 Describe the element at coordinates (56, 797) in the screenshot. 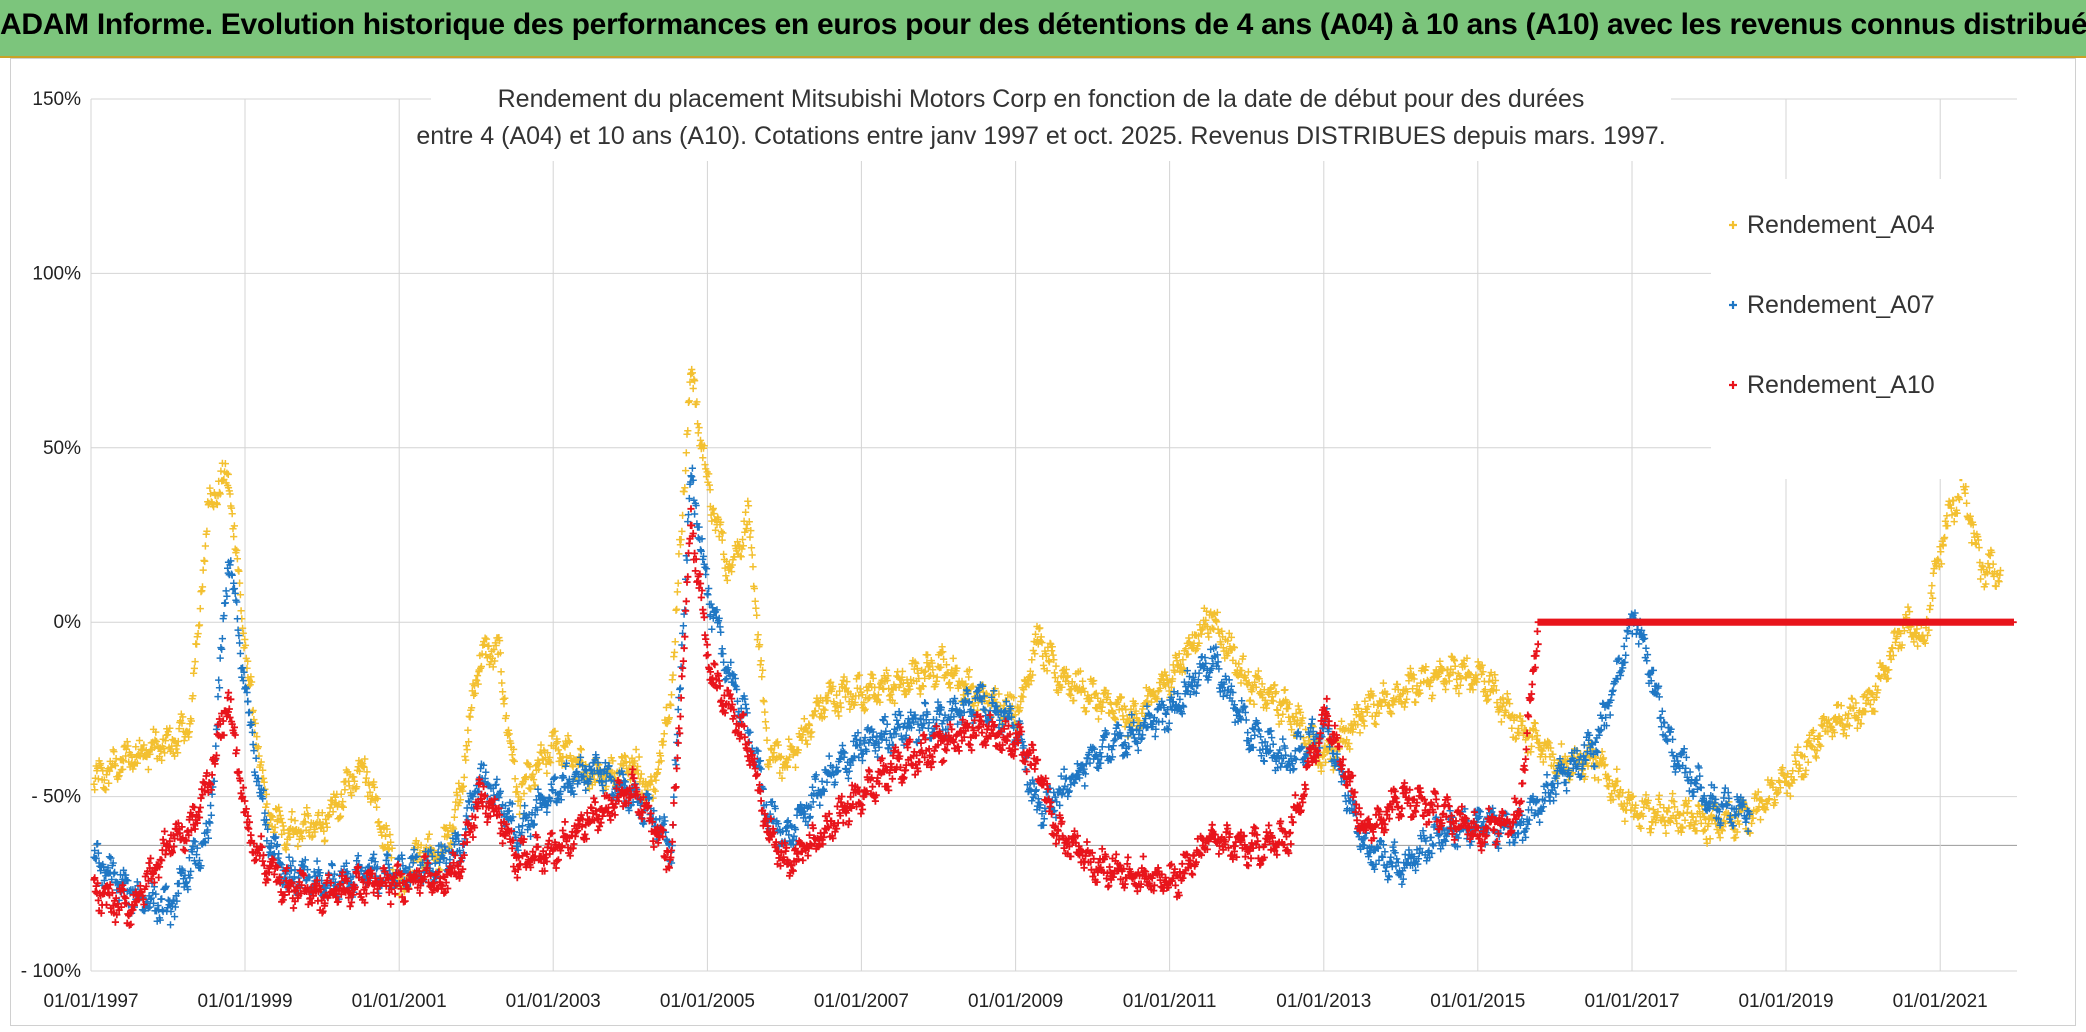

I see `y-tick-label: - 50%` at that location.